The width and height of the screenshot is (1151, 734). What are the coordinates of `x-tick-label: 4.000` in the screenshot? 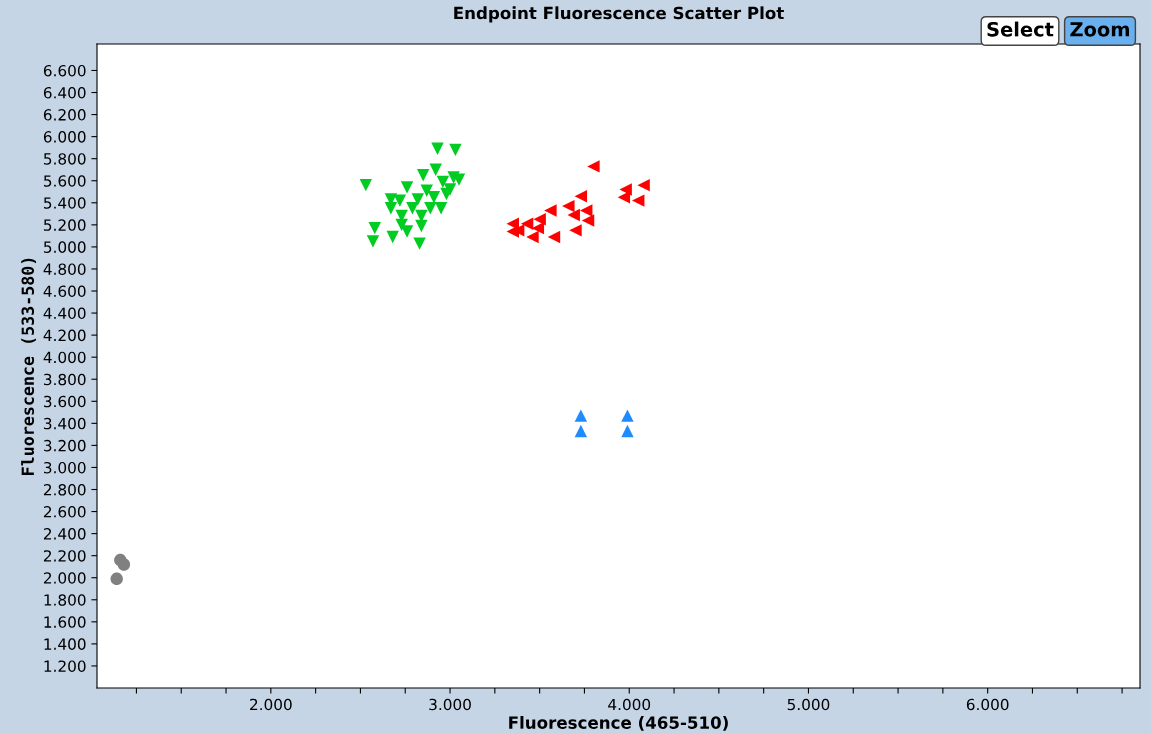 It's located at (629, 704).